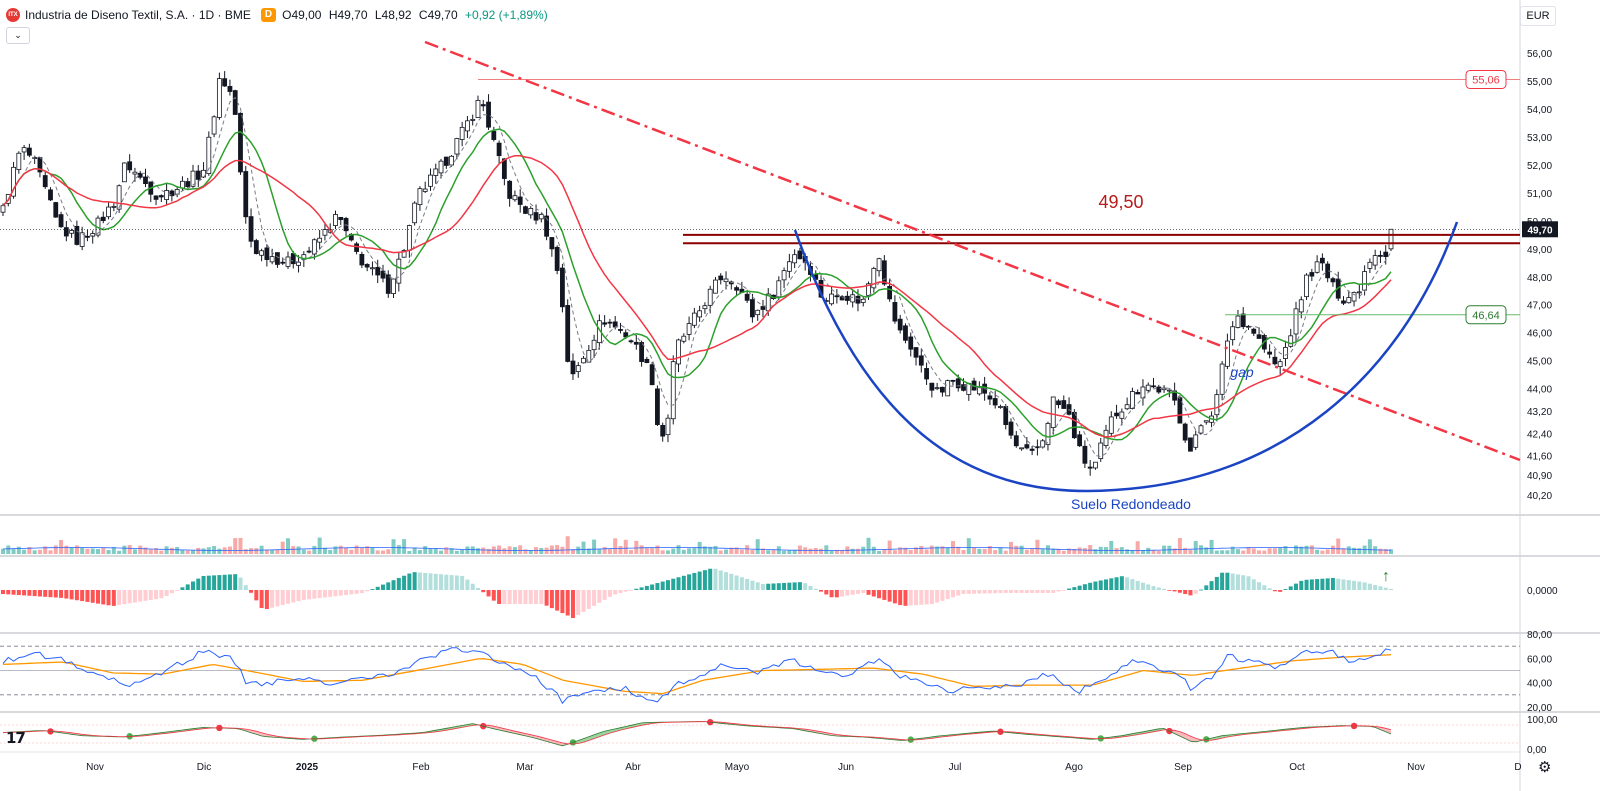  I want to click on oscillator-fill, so click(644, 724).